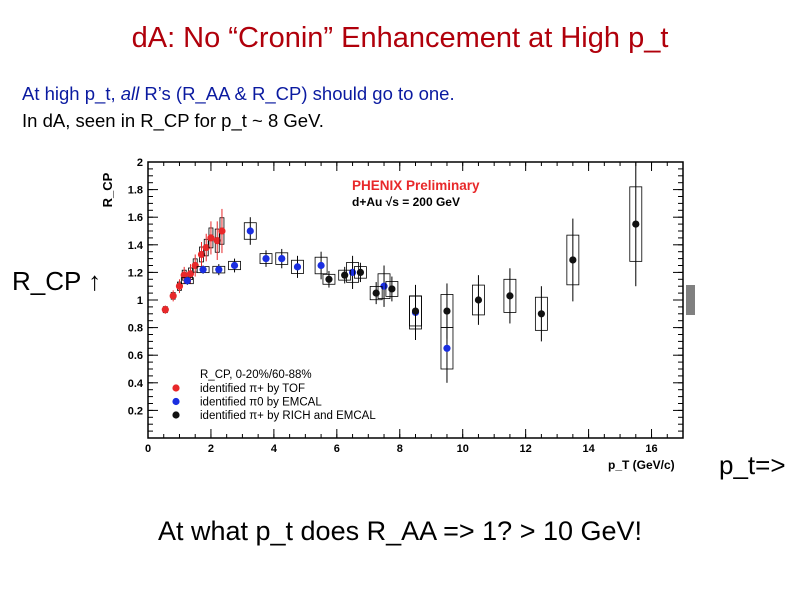  I want to click on x-tick-label: 16, so click(651, 449).